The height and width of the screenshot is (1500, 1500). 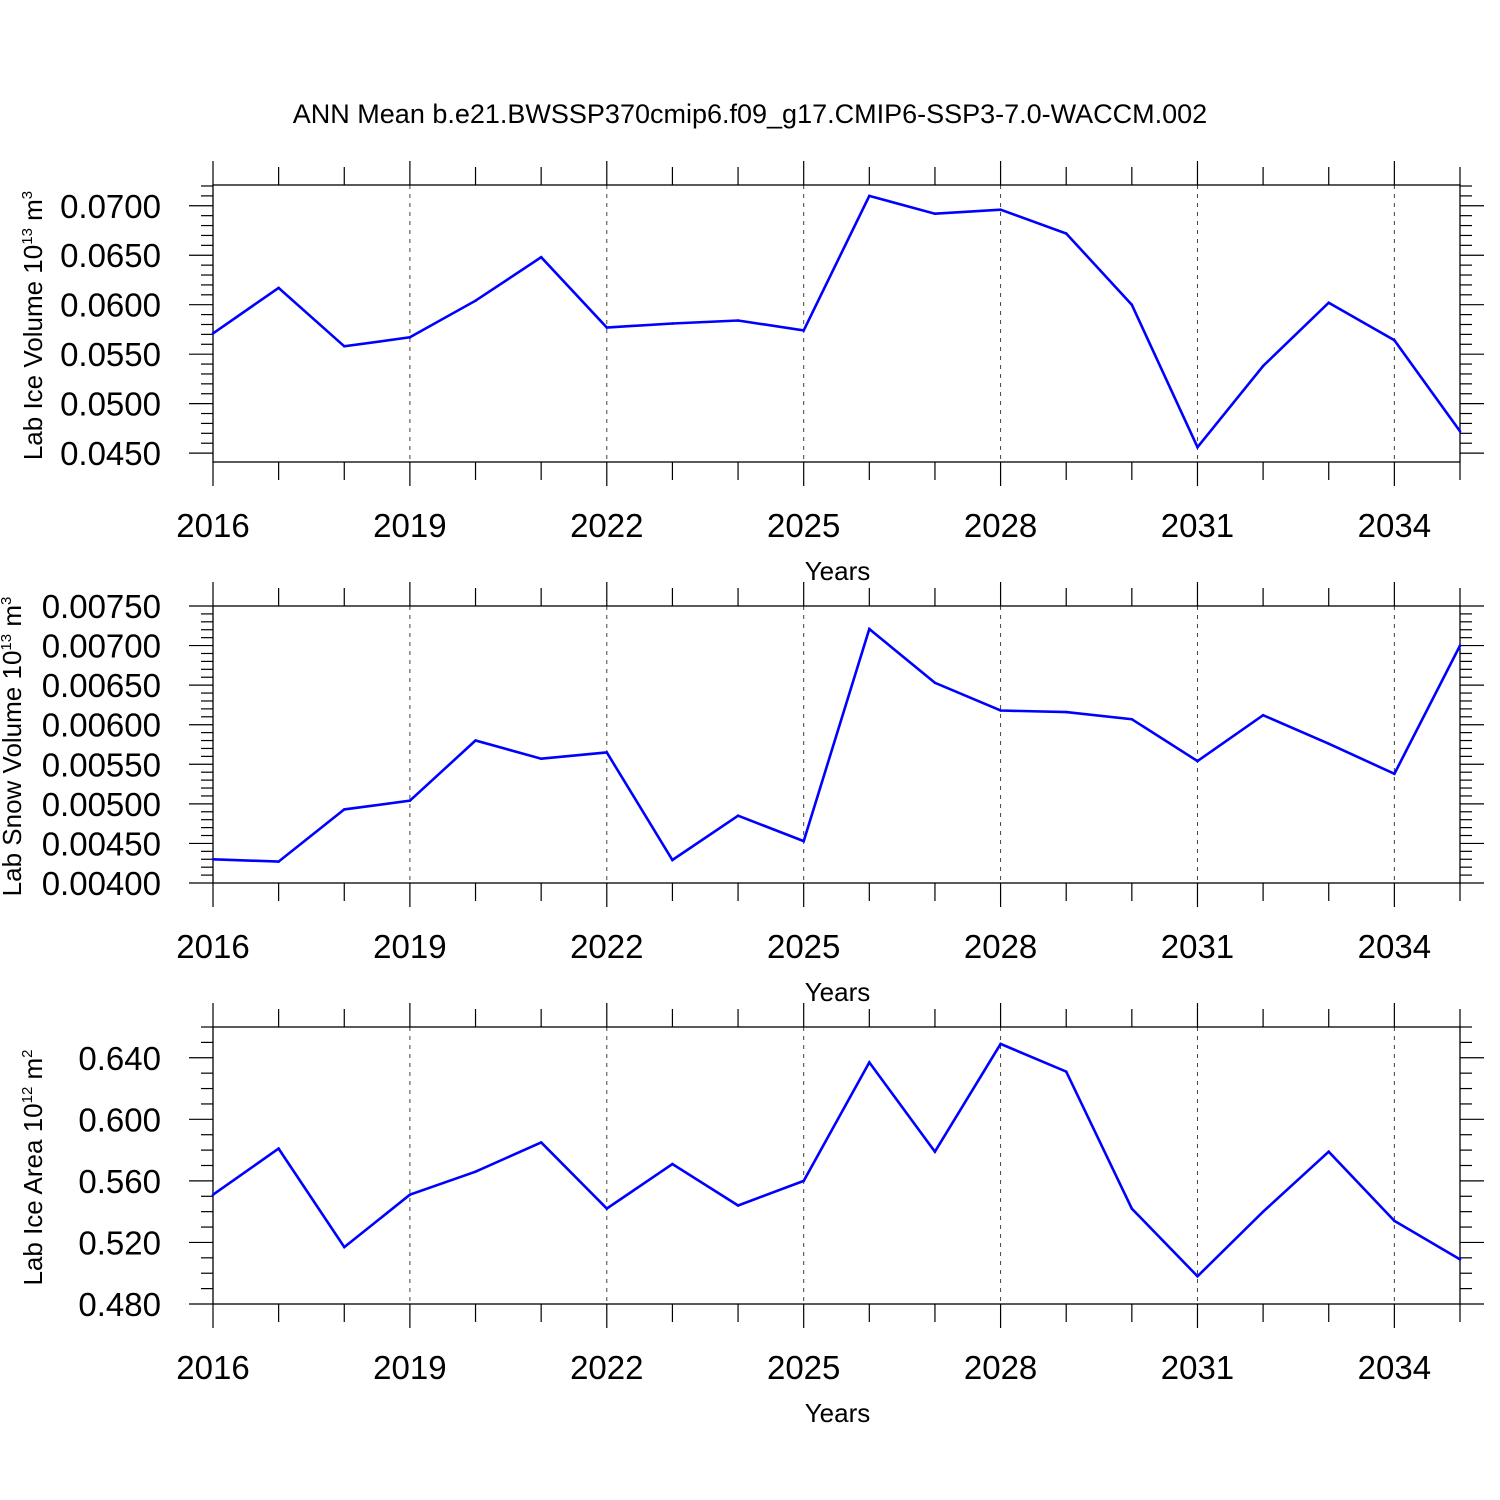 I want to click on y-tick-label: 0.00700, so click(x=101, y=646).